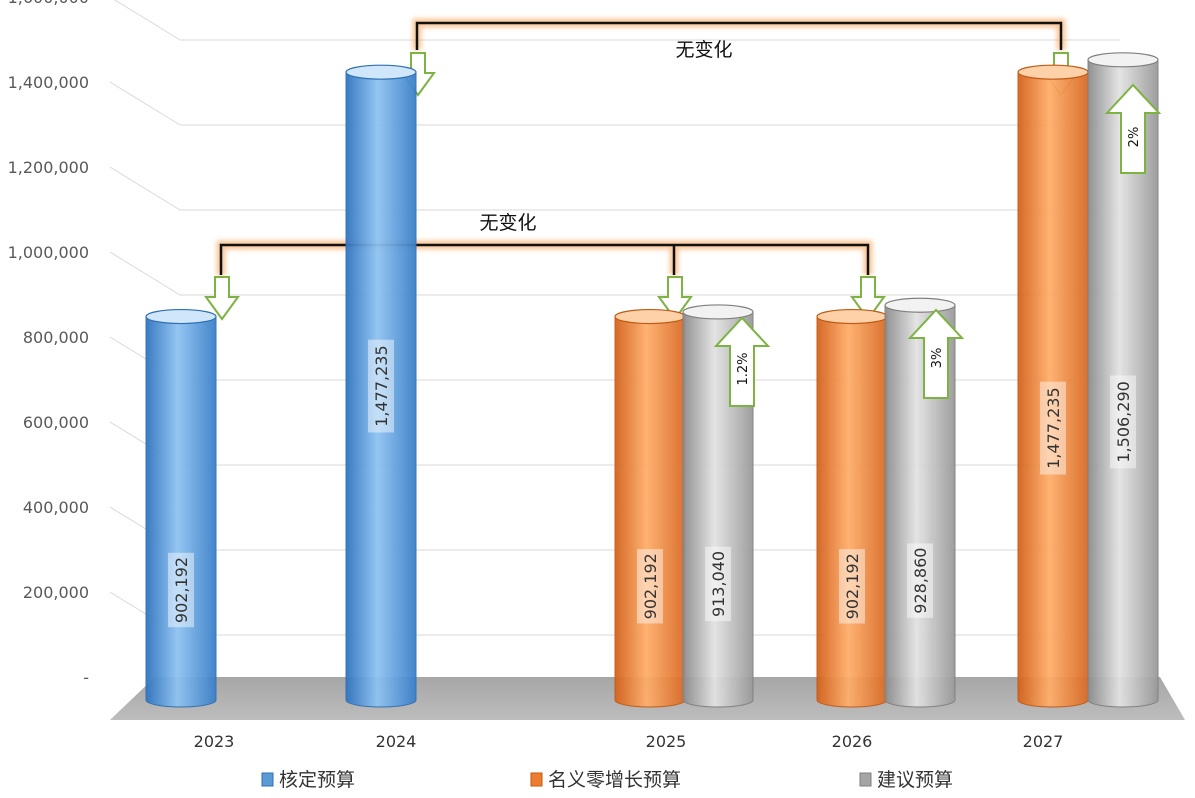 The width and height of the screenshot is (1195, 798). What do you see at coordinates (739, 34) in the screenshot?
I see `annotation-bracket-2024-2027` at bounding box center [739, 34].